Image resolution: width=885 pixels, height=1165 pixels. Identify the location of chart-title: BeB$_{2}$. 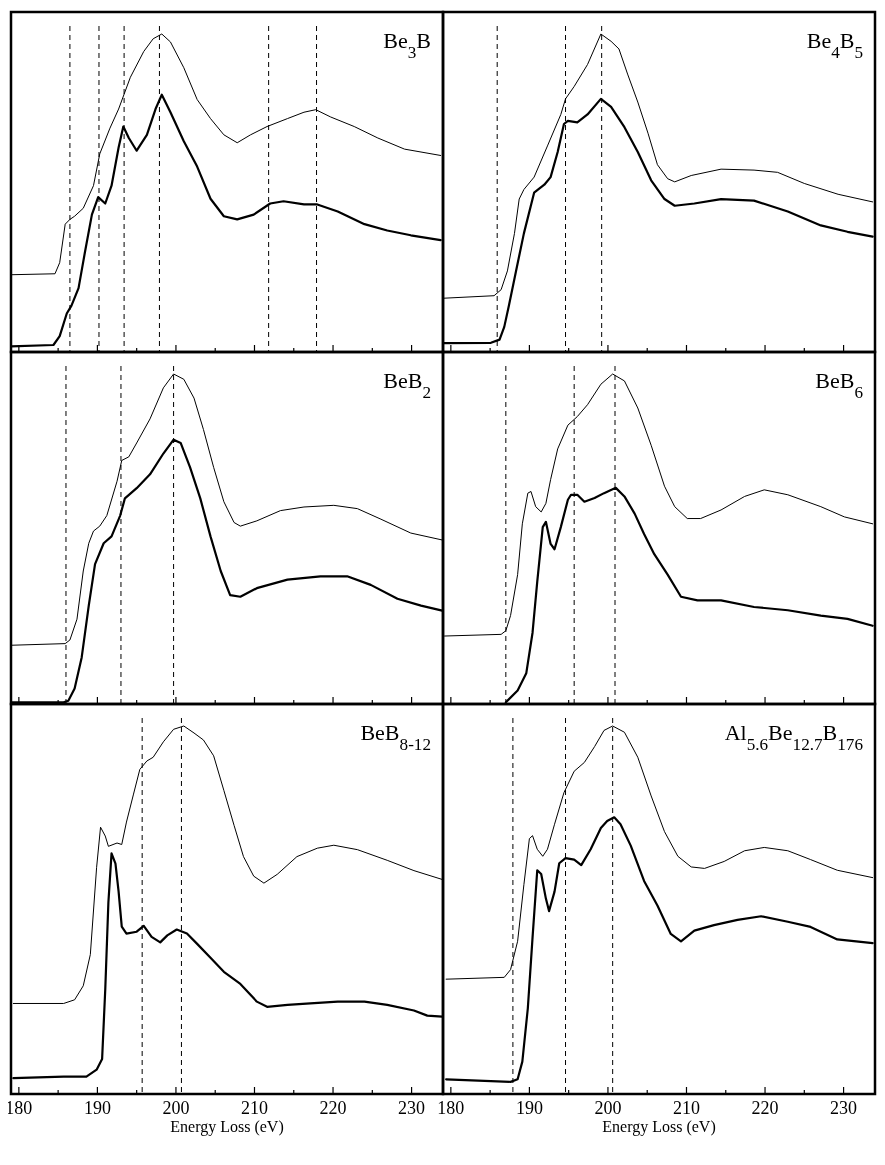
(407, 385).